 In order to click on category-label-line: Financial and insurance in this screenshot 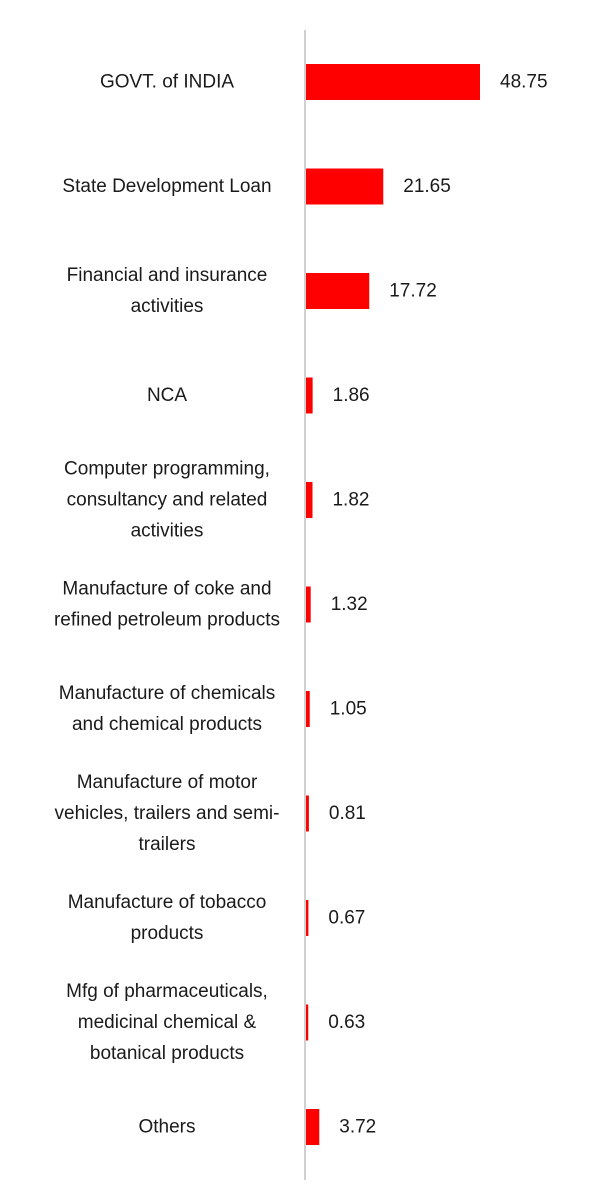, I will do `click(167, 275)`.